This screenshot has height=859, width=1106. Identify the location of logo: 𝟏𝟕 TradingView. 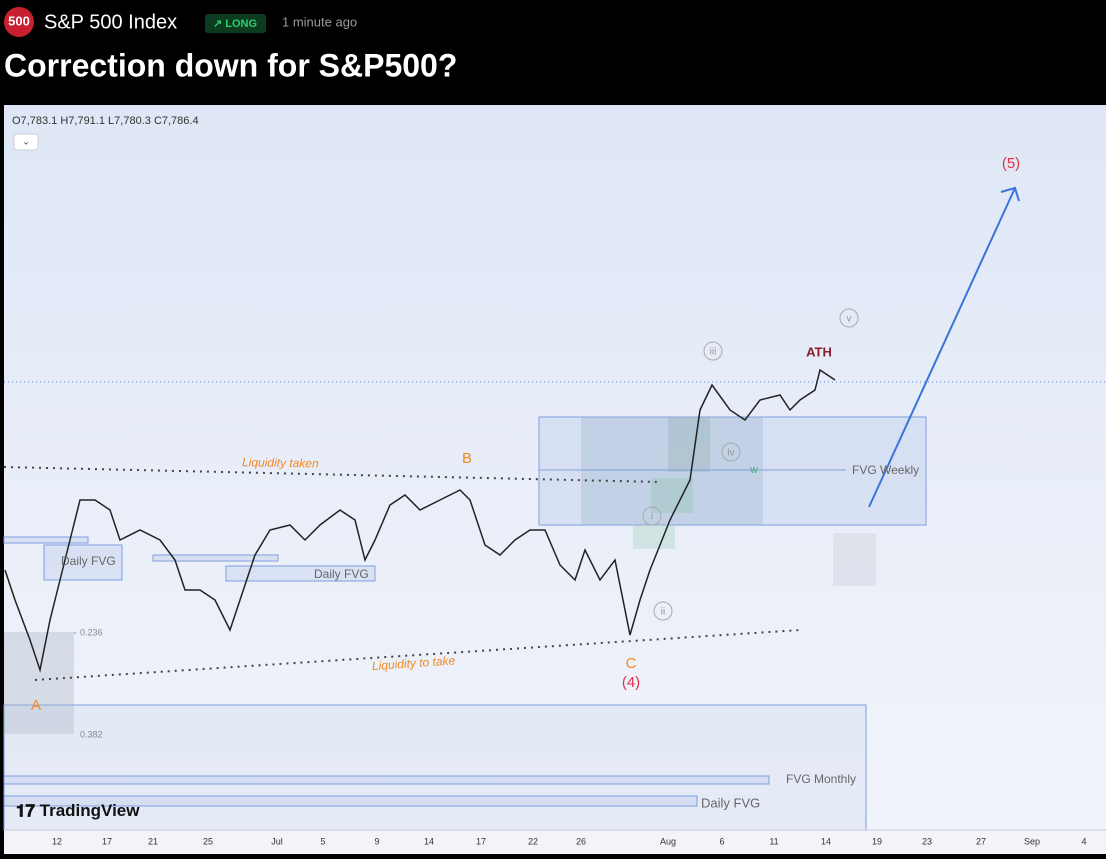
(78, 810).